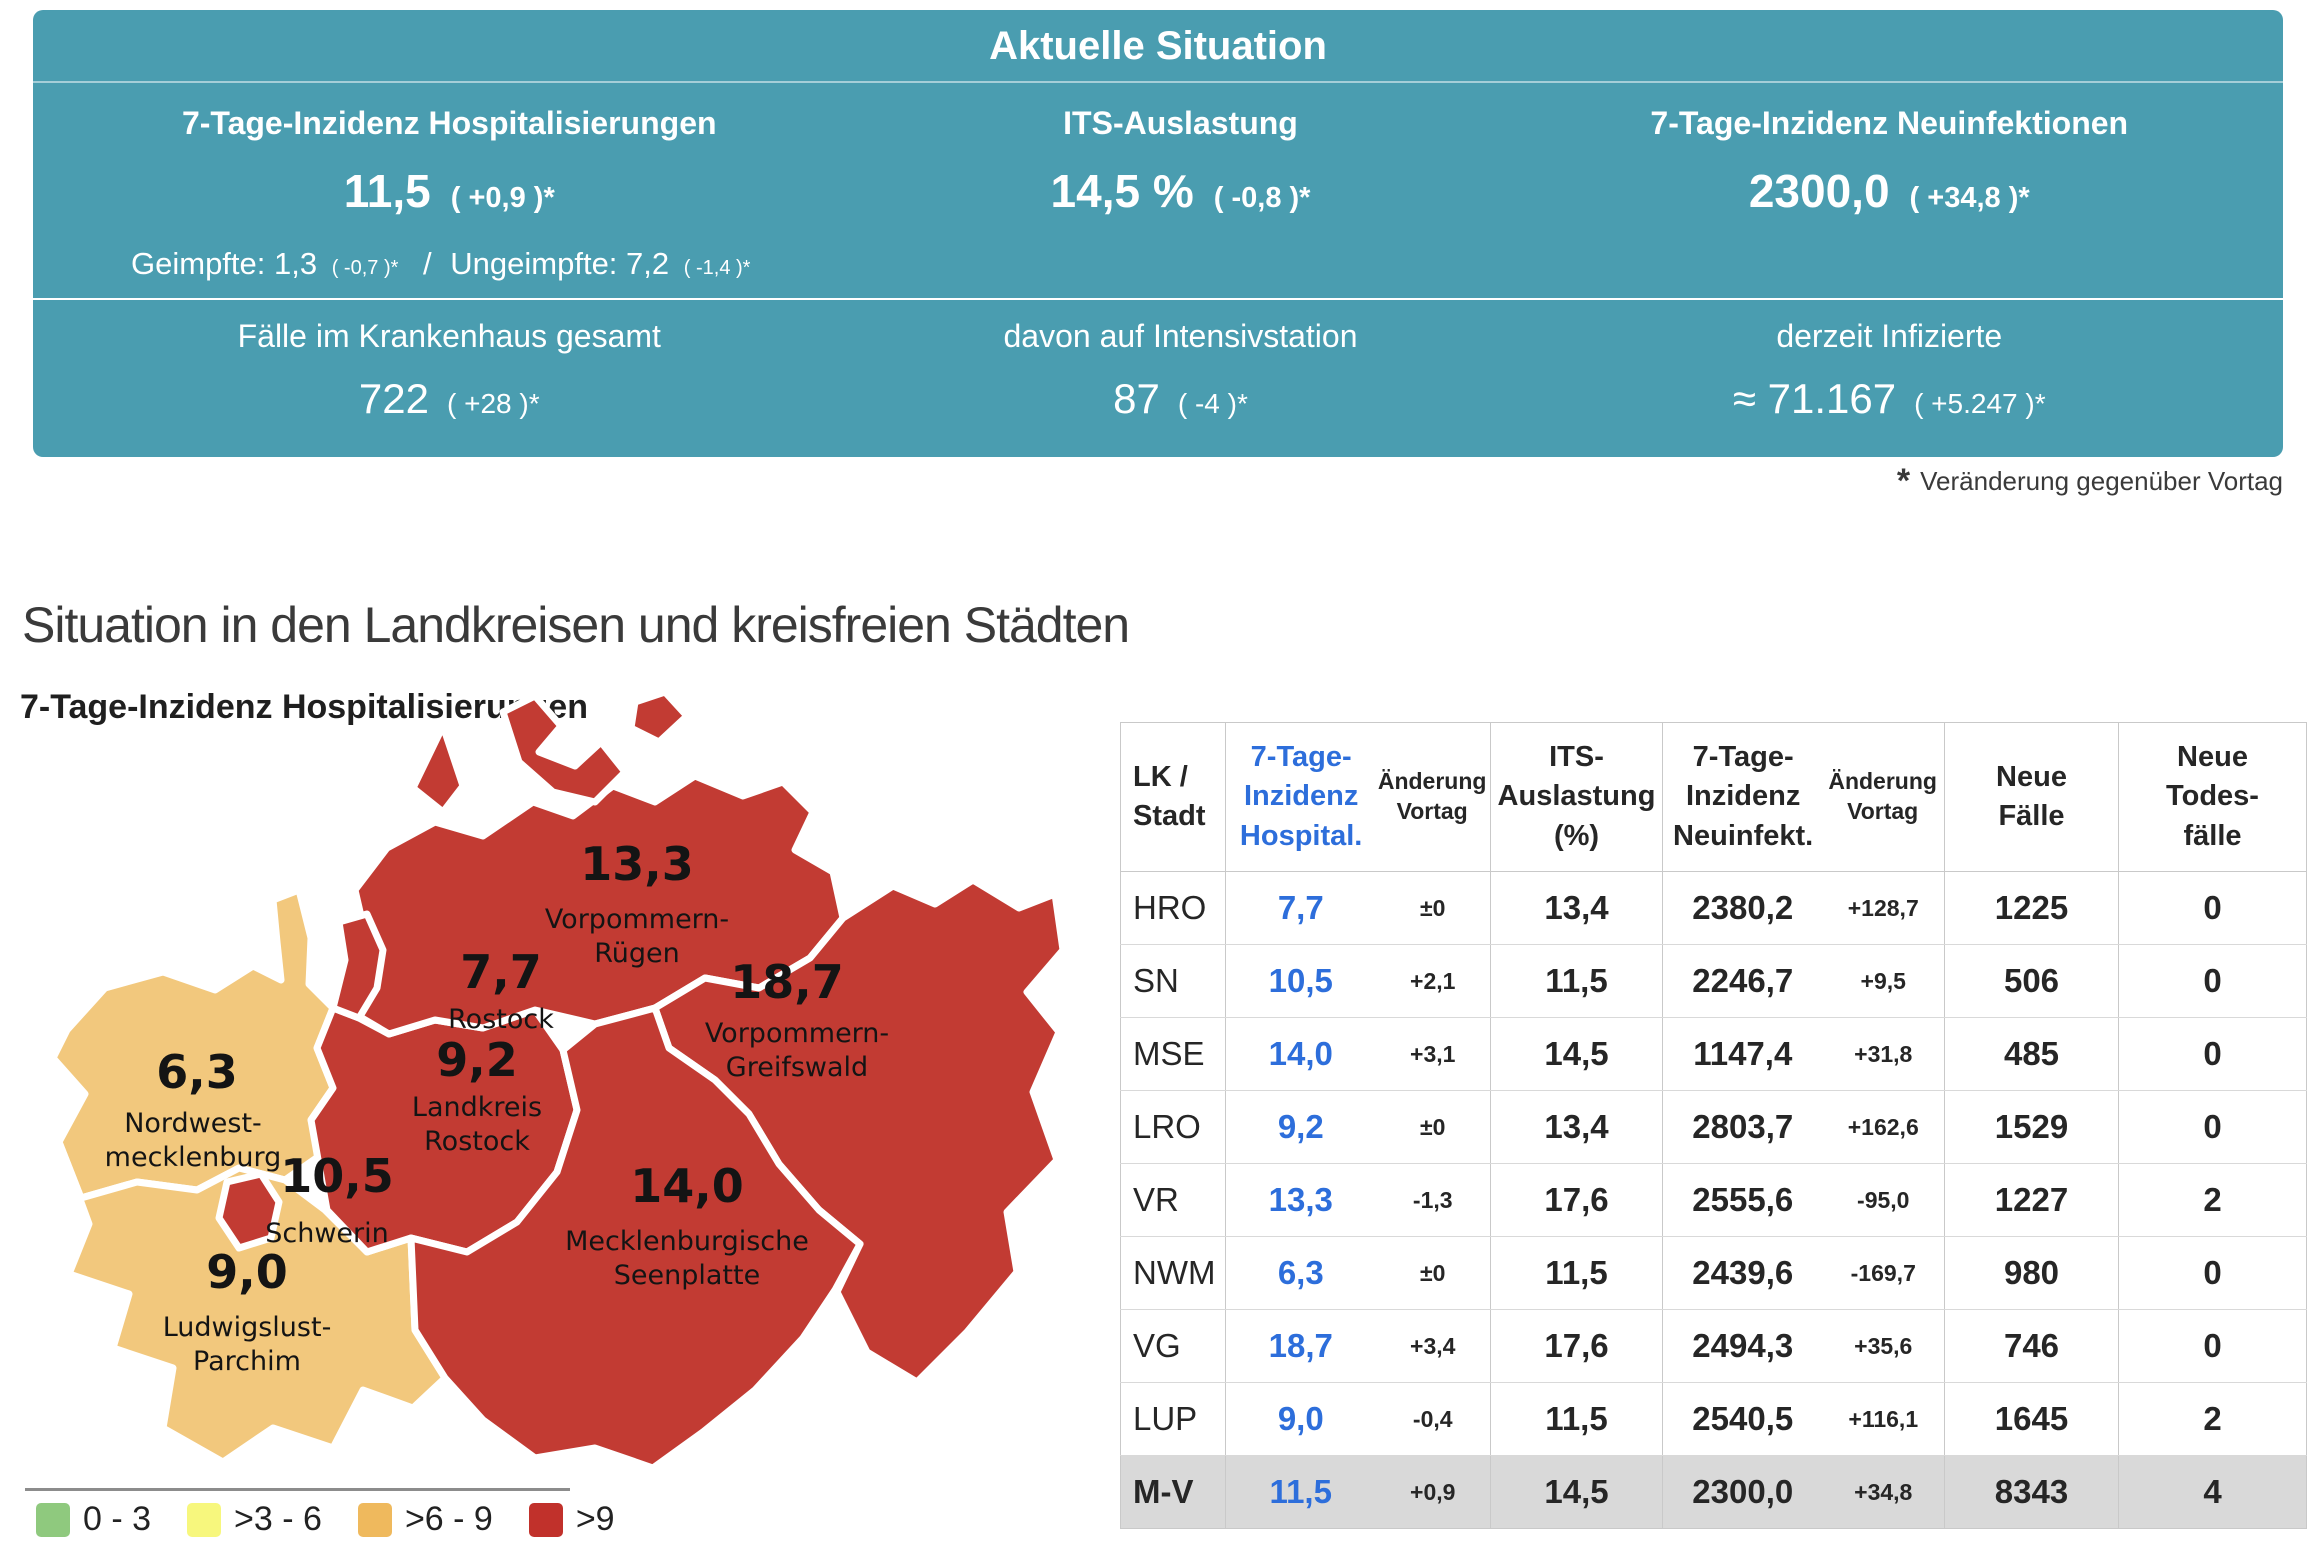  I want to click on map-label-ludwigslust-parchim-name1: Ludwigslust-, so click(247, 1327).